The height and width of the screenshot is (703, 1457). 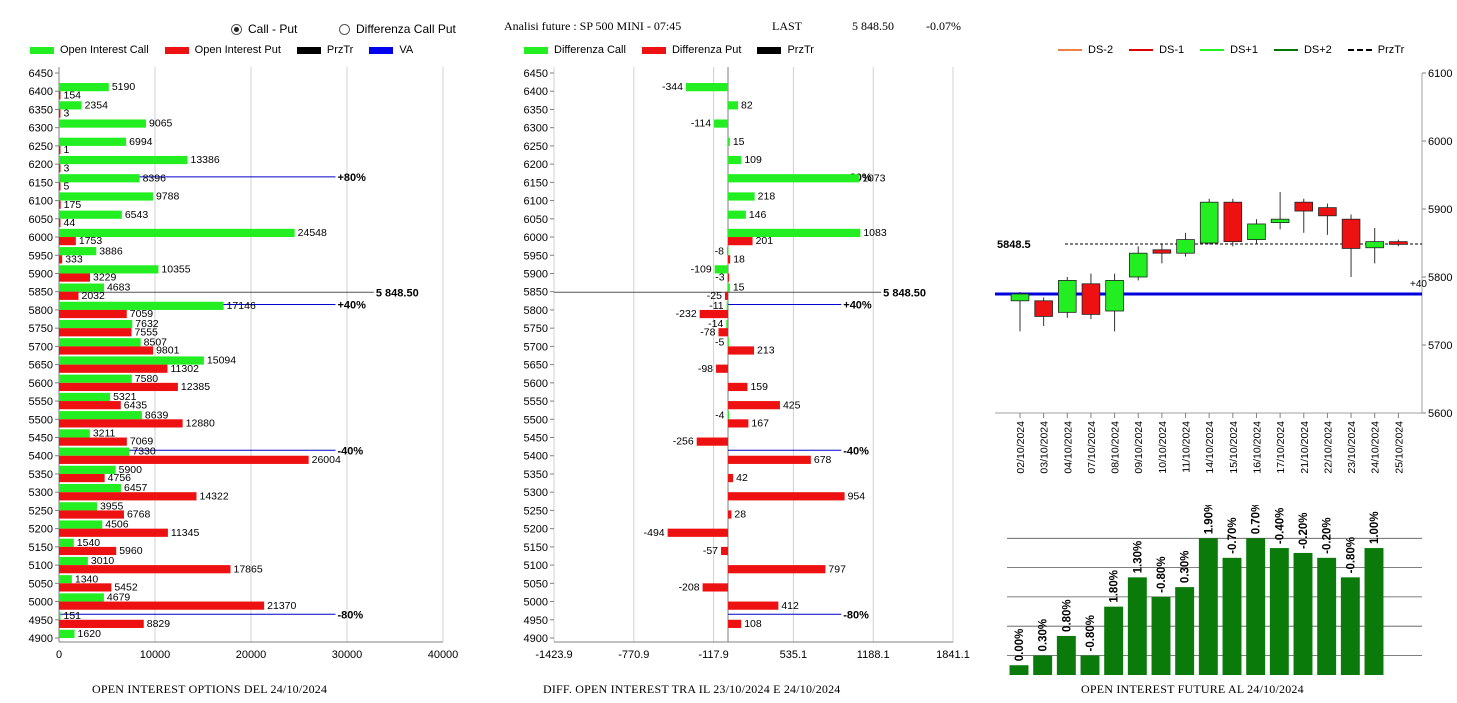 What do you see at coordinates (1068, 447) in the screenshot?
I see `x-tick-label: 04/10/2024` at bounding box center [1068, 447].